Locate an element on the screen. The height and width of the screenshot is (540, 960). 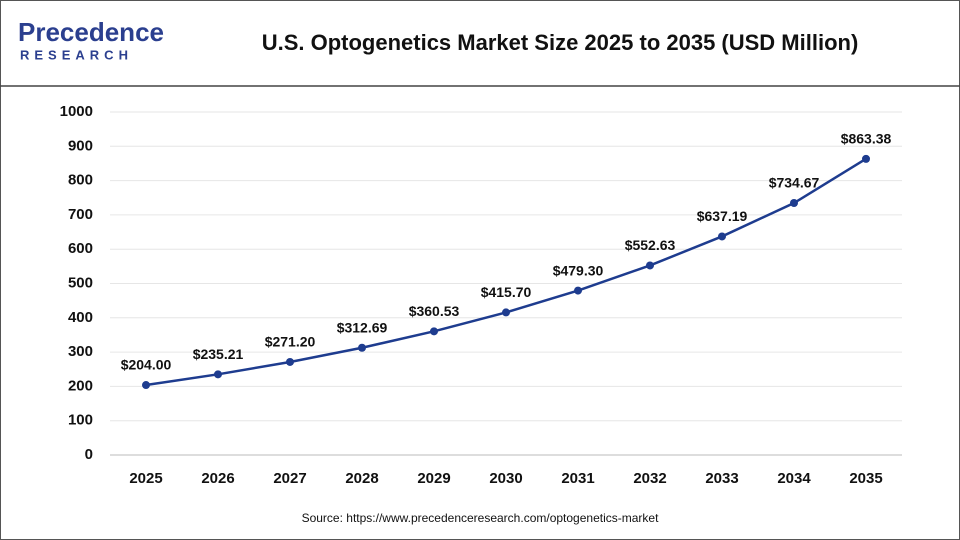
logo-tagline: RESEARCH is located at coordinates (76, 54).